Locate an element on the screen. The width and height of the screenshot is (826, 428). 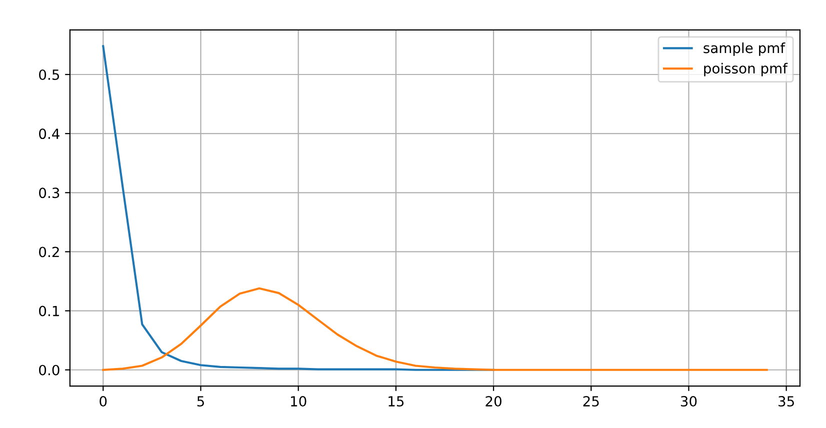
y-tick-label: 0.4 is located at coordinates (49, 134).